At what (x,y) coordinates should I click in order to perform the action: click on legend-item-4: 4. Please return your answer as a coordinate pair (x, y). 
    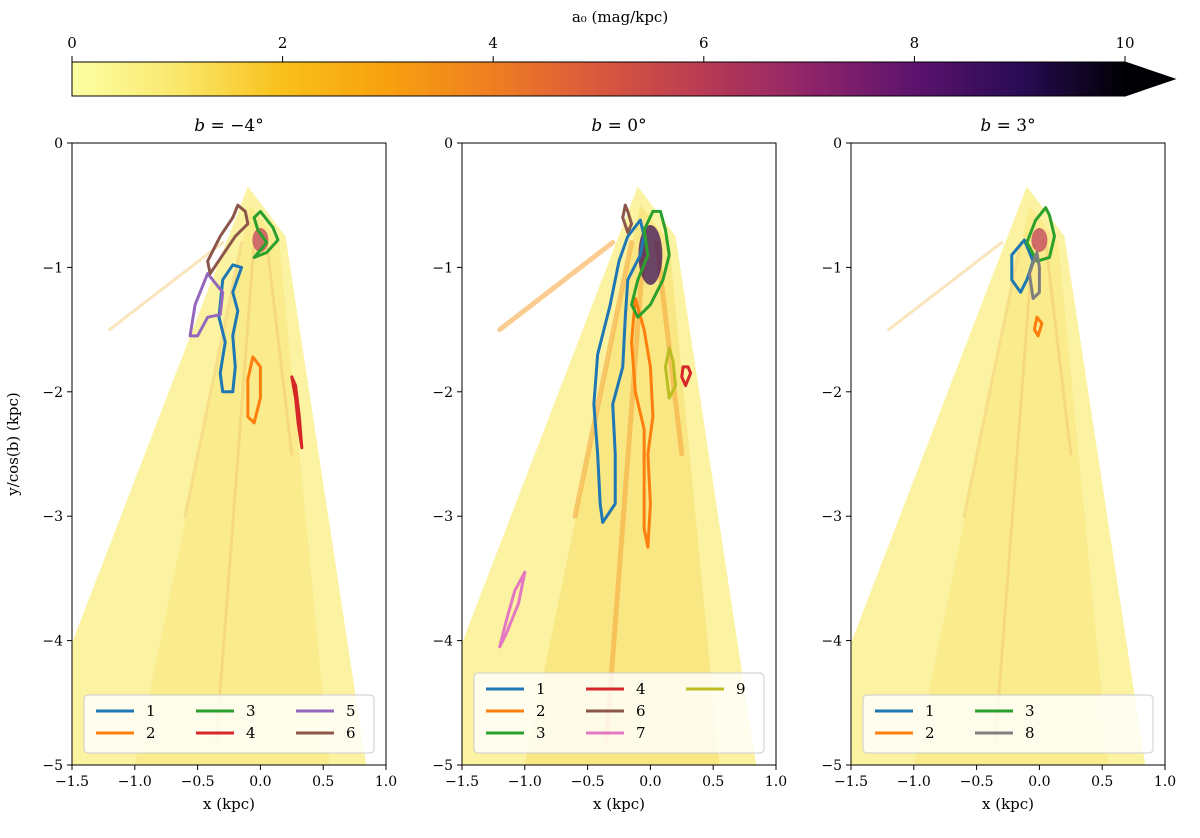
    Looking at the image, I should click on (226, 733).